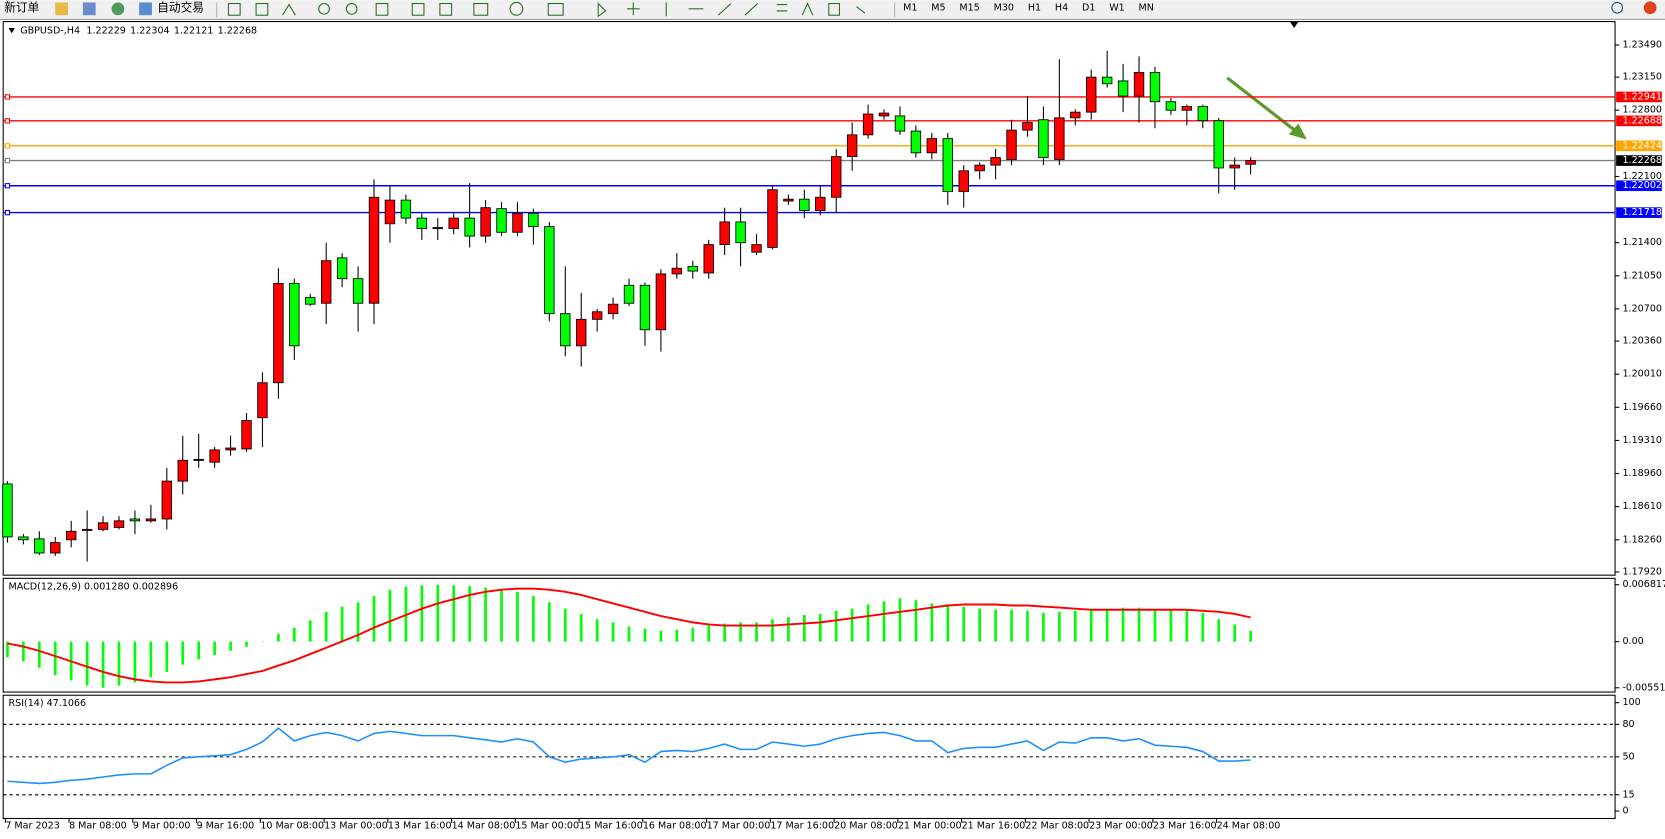 The width and height of the screenshot is (1665, 839). I want to click on y-tick-label: 1.21400, so click(1641, 242).